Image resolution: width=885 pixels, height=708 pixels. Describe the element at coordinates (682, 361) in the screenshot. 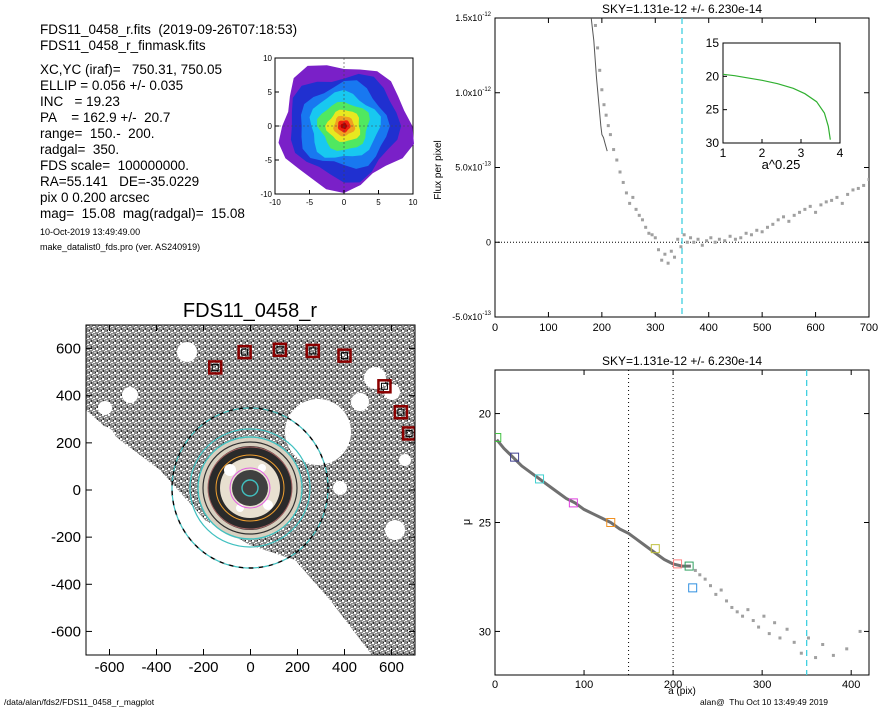

I see `profile-plot-title: SKY=1.131e-12 +/- 6.230e-14` at that location.